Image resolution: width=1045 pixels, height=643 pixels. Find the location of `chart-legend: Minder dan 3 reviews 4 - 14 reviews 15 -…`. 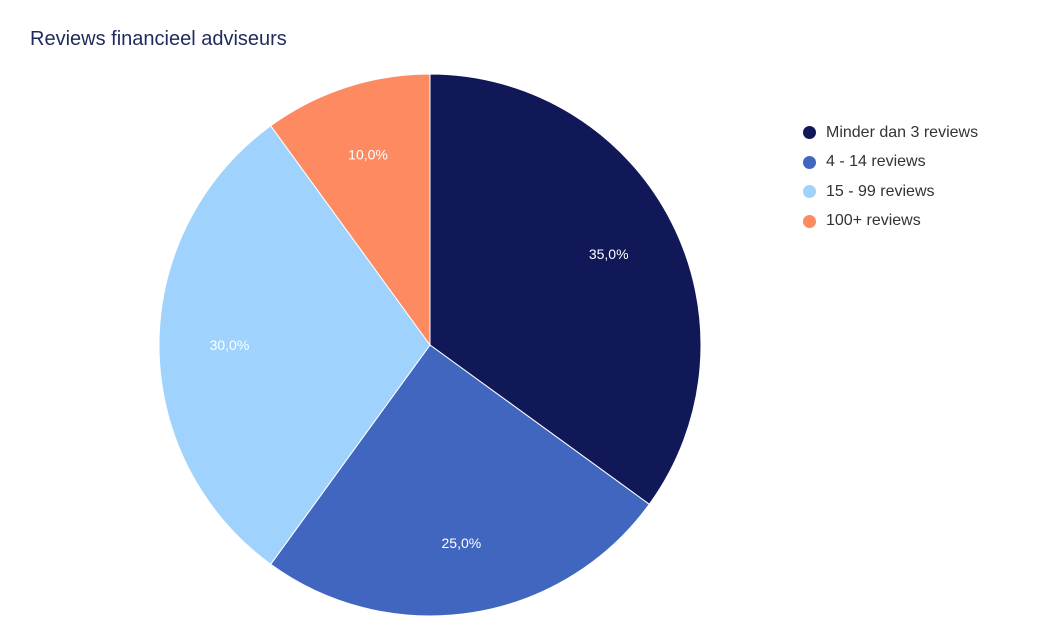

chart-legend: Minder dan 3 reviews 4 - 14 reviews 15 -… is located at coordinates (890, 177).